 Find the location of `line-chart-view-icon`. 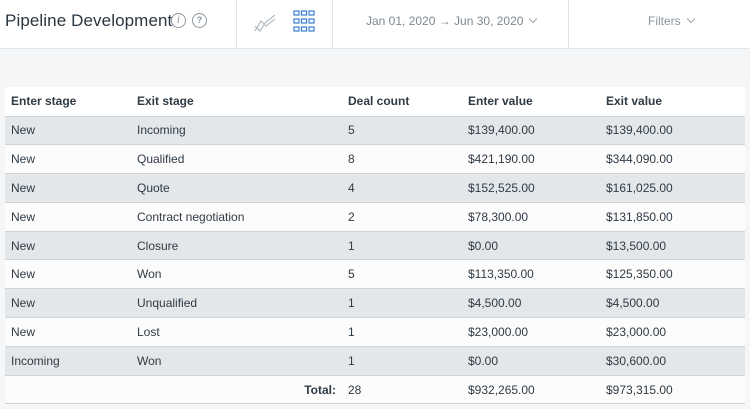

line-chart-view-icon is located at coordinates (265, 22).